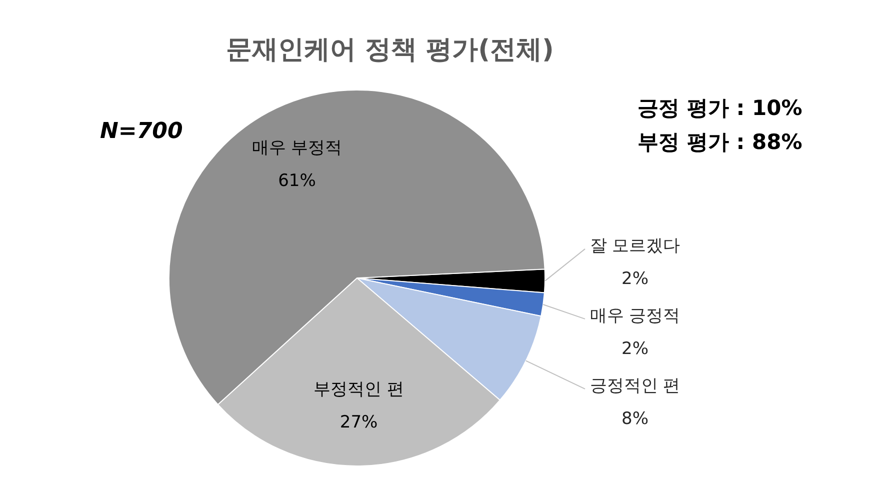 The height and width of the screenshot is (500, 889). Describe the element at coordinates (297, 181) in the screenshot. I see `data-label: 61%` at that location.